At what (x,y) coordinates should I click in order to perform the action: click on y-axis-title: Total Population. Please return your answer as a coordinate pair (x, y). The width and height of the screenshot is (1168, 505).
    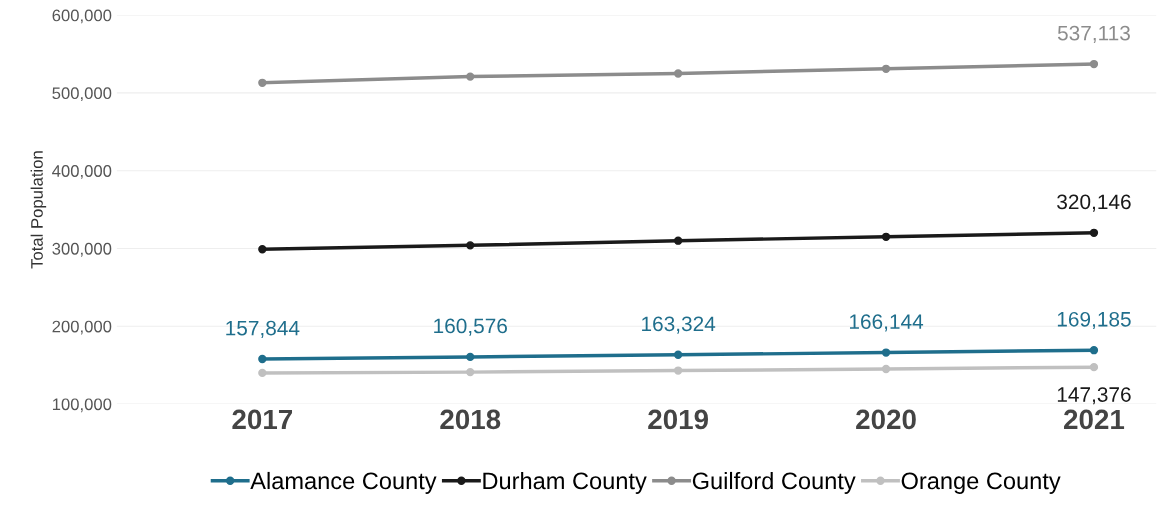
    Looking at the image, I should click on (38, 210).